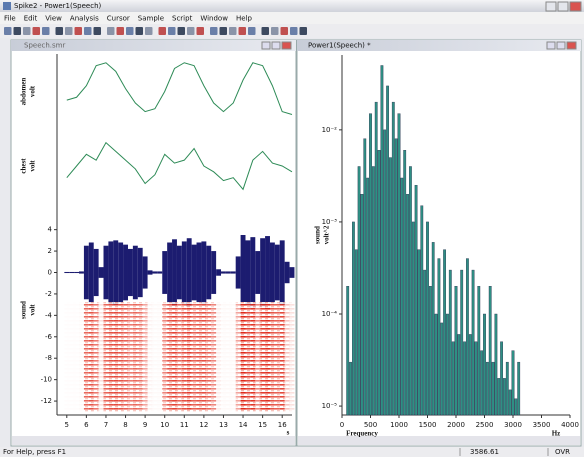 This screenshot has height=457, width=584. I want to click on x-tick-label: 9, so click(145, 425).